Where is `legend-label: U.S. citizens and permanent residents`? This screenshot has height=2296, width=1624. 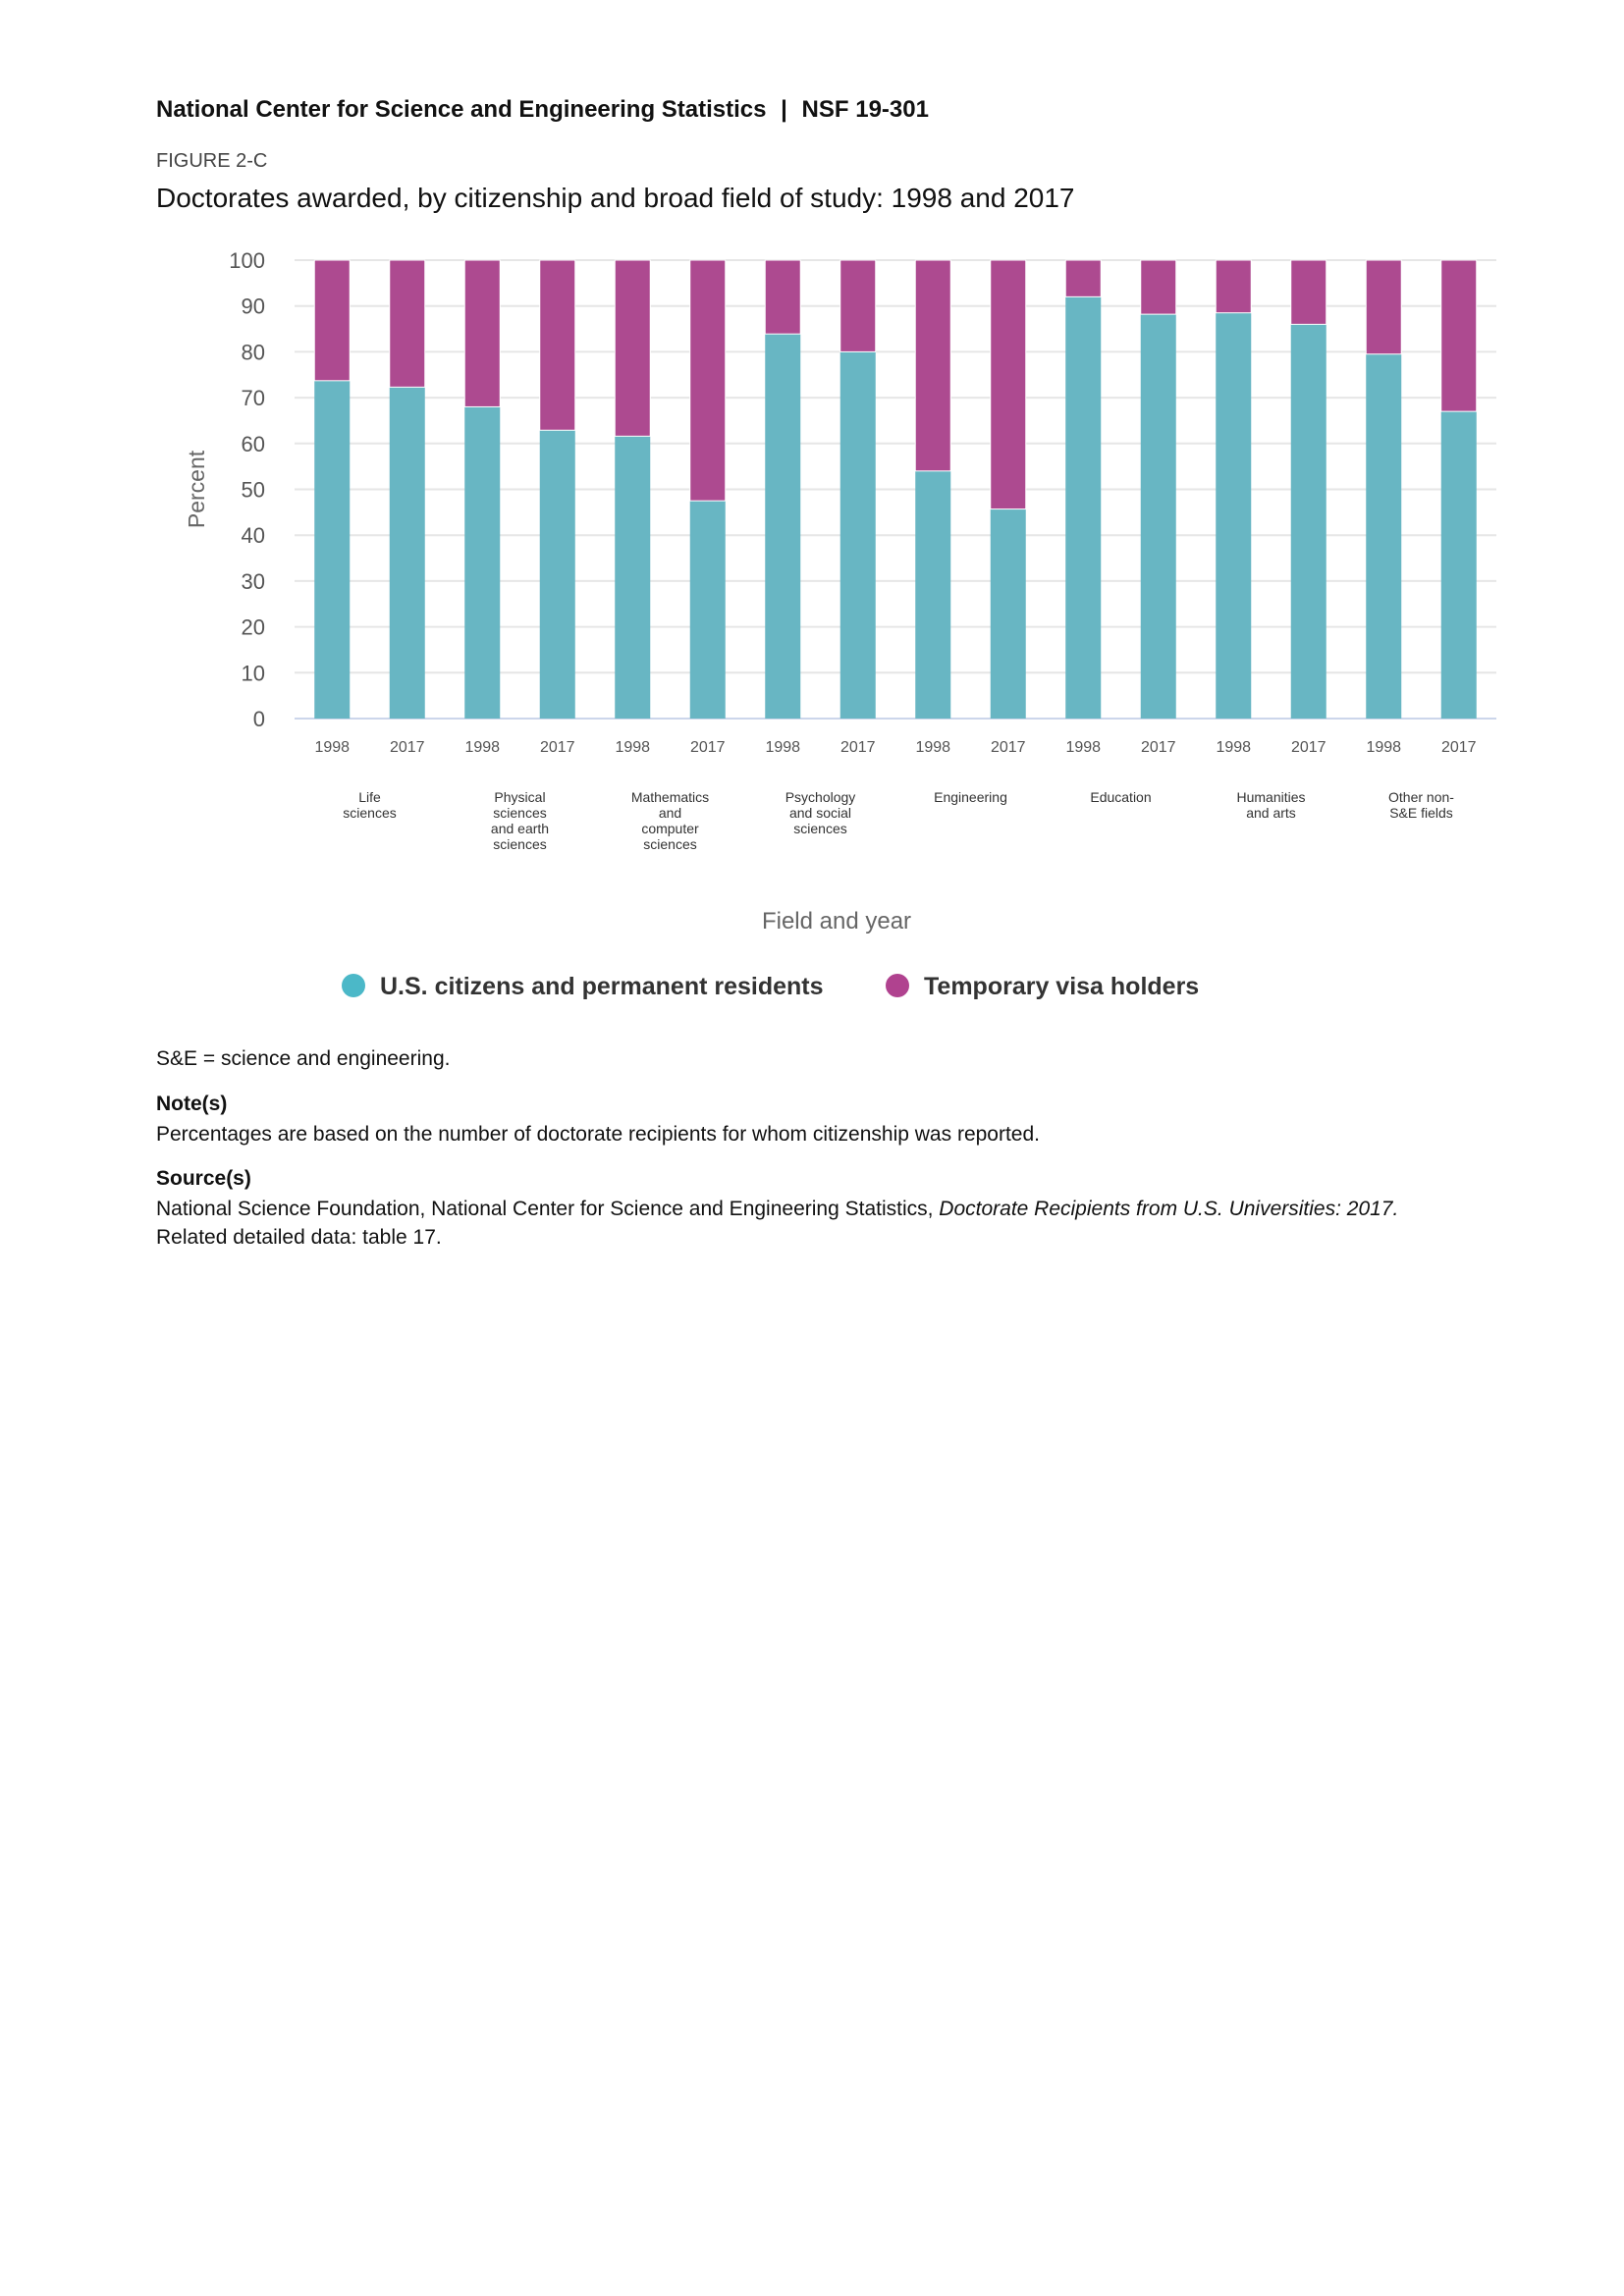
legend-label: U.S. citizens and permanent residents is located at coordinates (602, 987).